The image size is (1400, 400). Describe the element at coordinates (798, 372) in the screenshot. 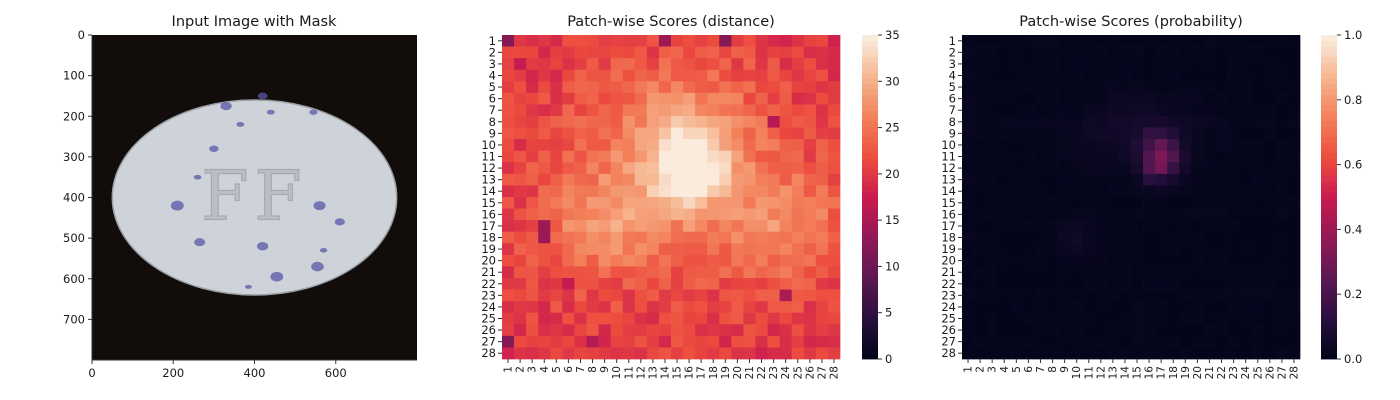

I see `x-tick-label: 25` at that location.